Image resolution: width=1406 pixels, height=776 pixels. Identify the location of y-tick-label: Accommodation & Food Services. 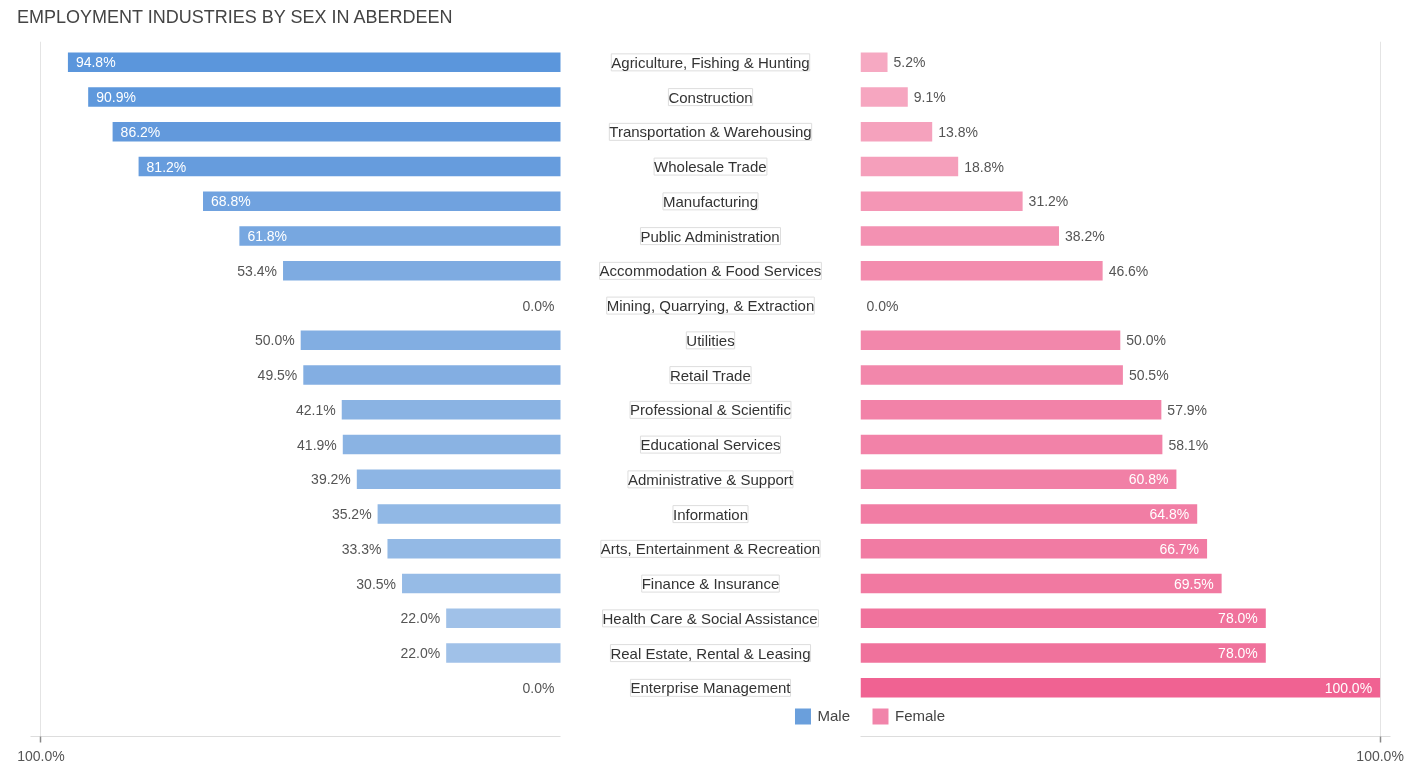
(710, 271).